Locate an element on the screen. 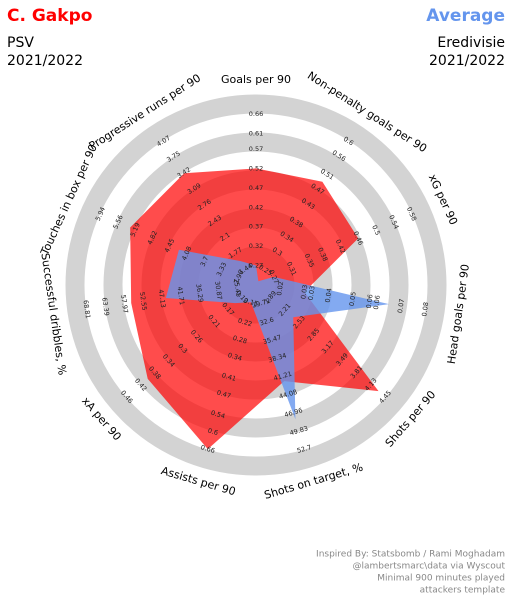 The width and height of the screenshot is (512, 604). tick-label: 63.39 is located at coordinates (105, 307).